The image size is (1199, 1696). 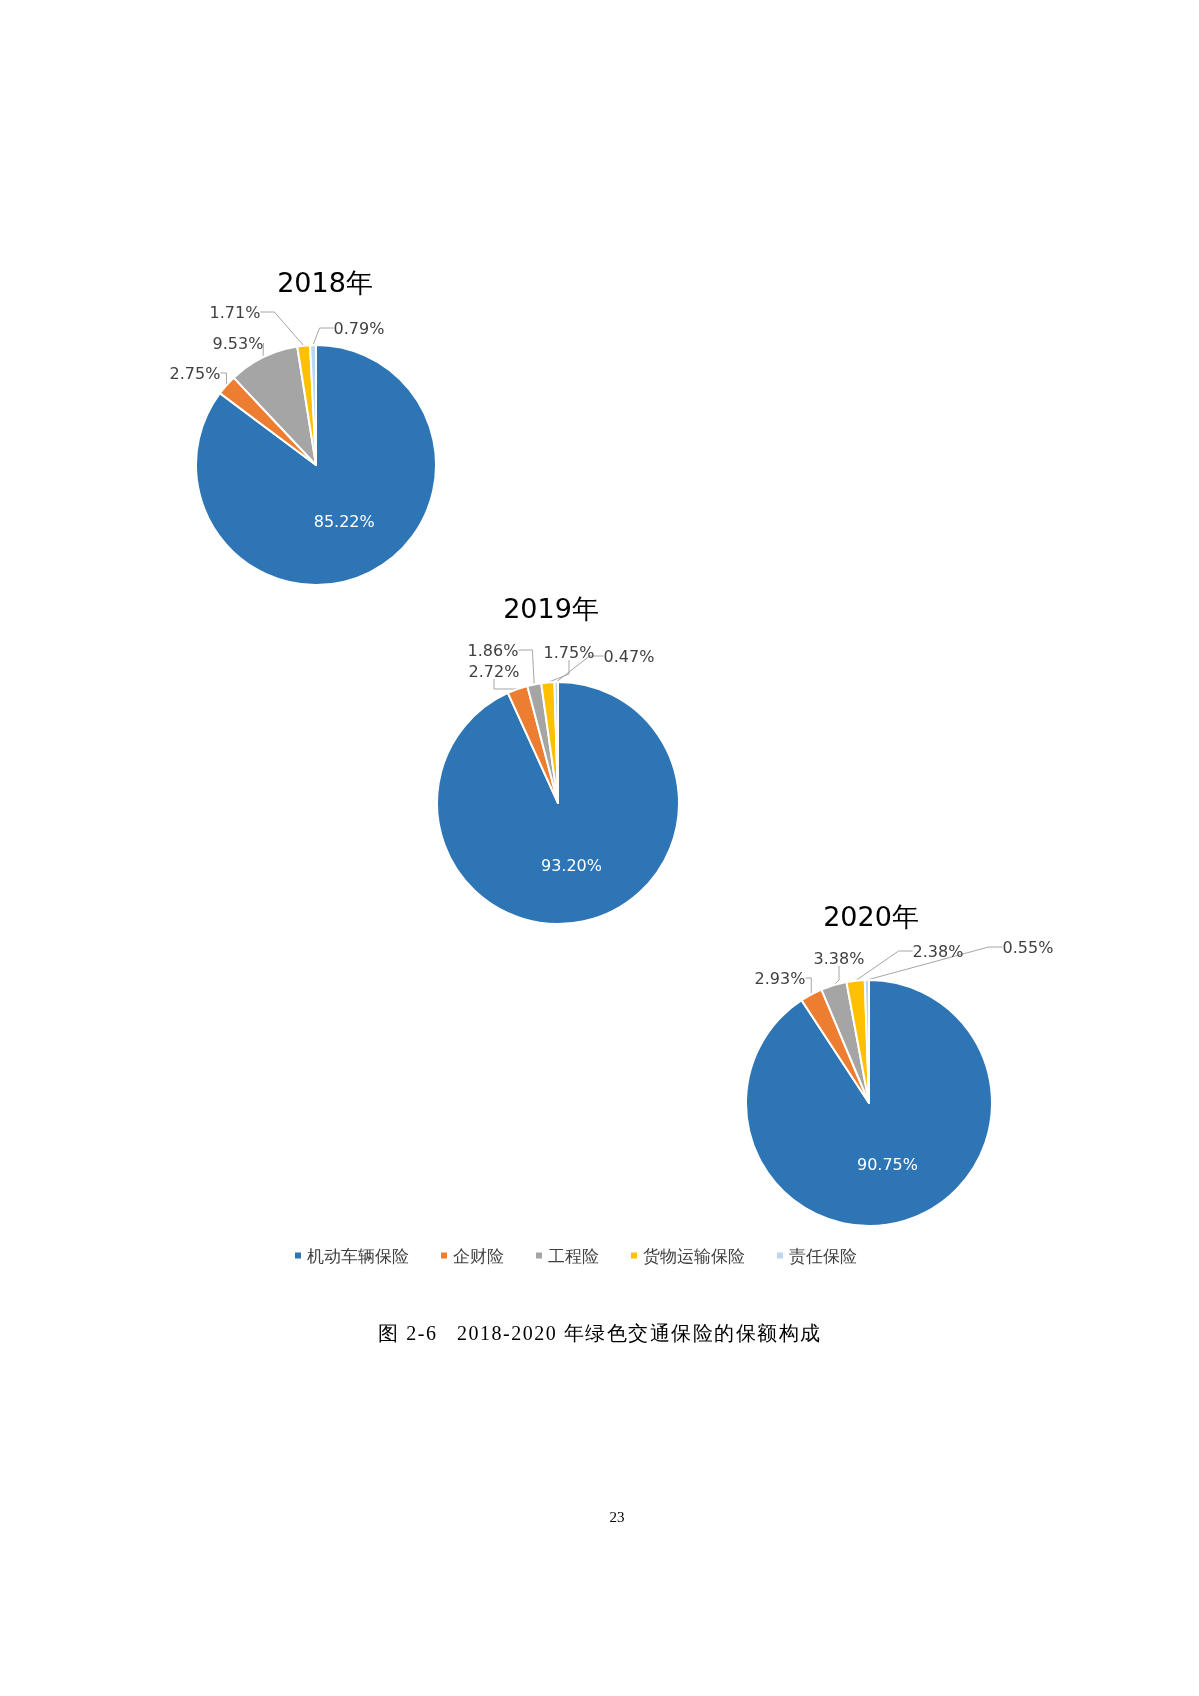 I want to click on data-label: 2.93%, so click(x=780, y=978).